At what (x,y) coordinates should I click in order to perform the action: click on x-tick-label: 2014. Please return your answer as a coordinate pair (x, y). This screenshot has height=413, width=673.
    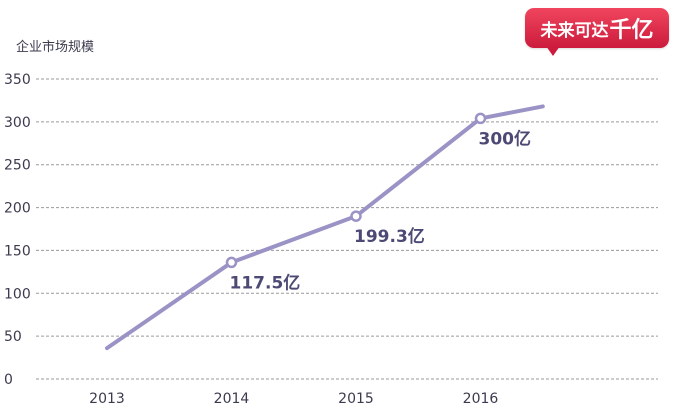
    Looking at the image, I should click on (232, 399).